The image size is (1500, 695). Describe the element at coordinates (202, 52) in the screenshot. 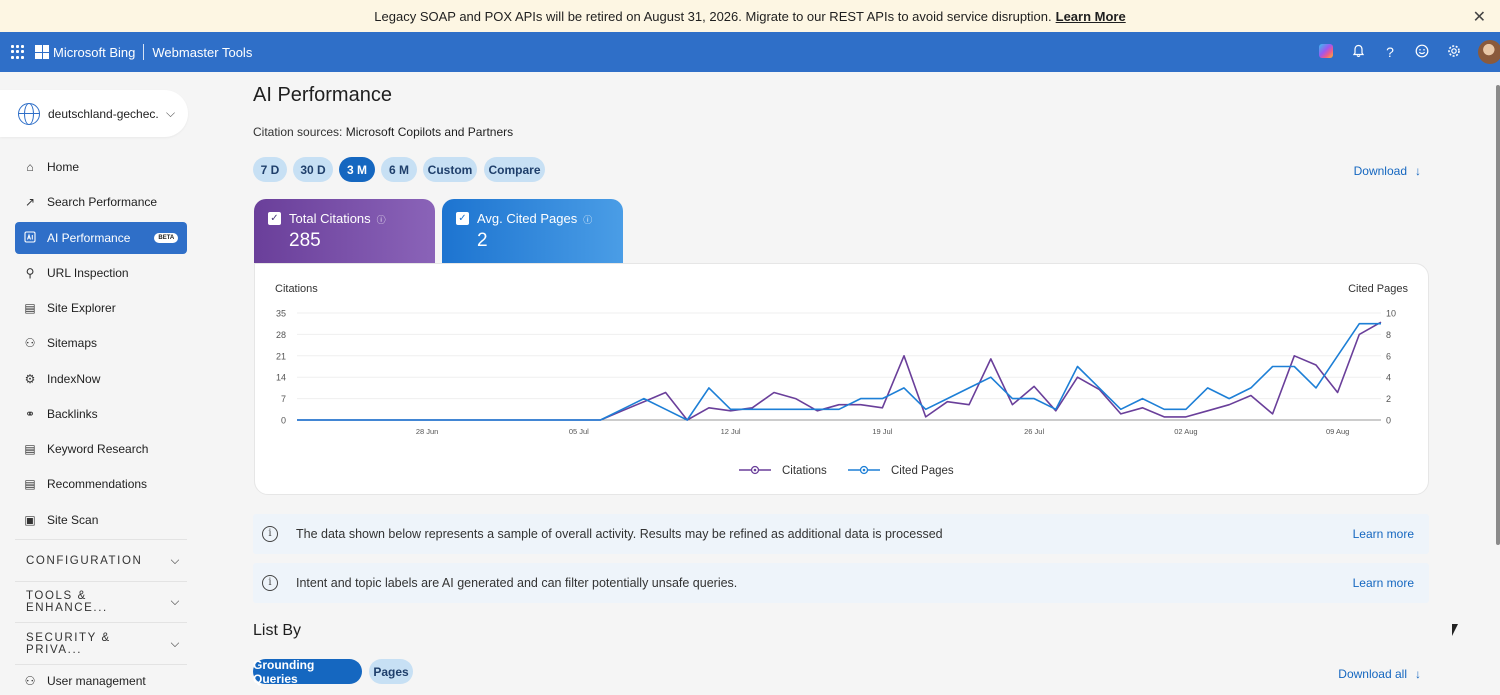

I see `product-name: Webmaster Tools` at that location.